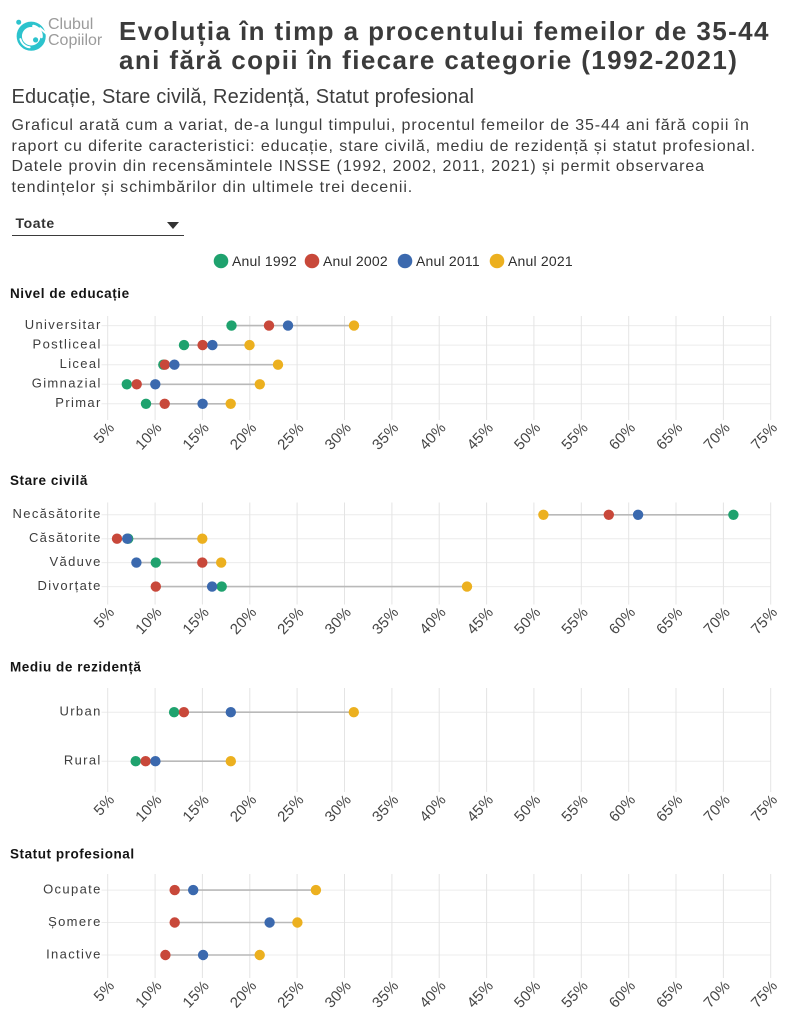  Describe the element at coordinates (75, 561) in the screenshot. I see `svg-text: Văduve` at that location.